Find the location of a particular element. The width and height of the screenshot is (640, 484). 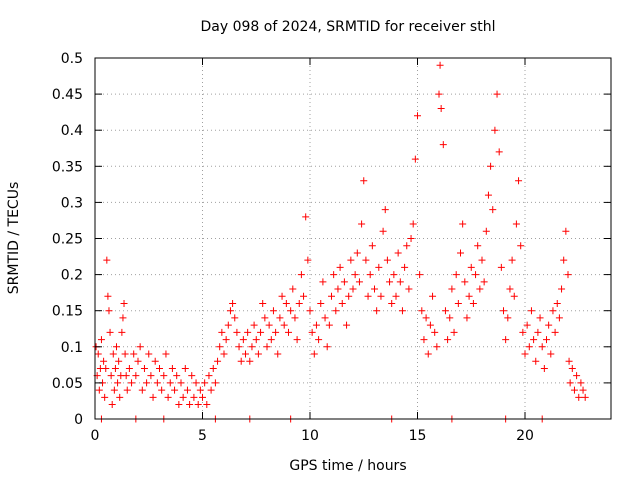

x-axis-label: GPS time / hours is located at coordinates (347, 466).